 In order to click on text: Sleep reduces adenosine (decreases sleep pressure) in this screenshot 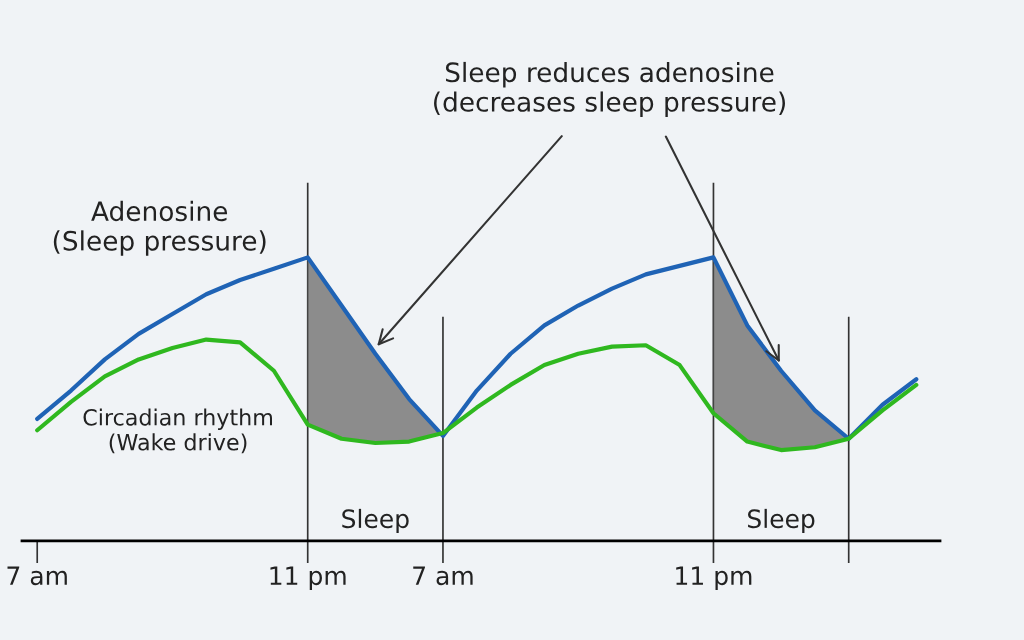, I will do `click(610, 89)`.